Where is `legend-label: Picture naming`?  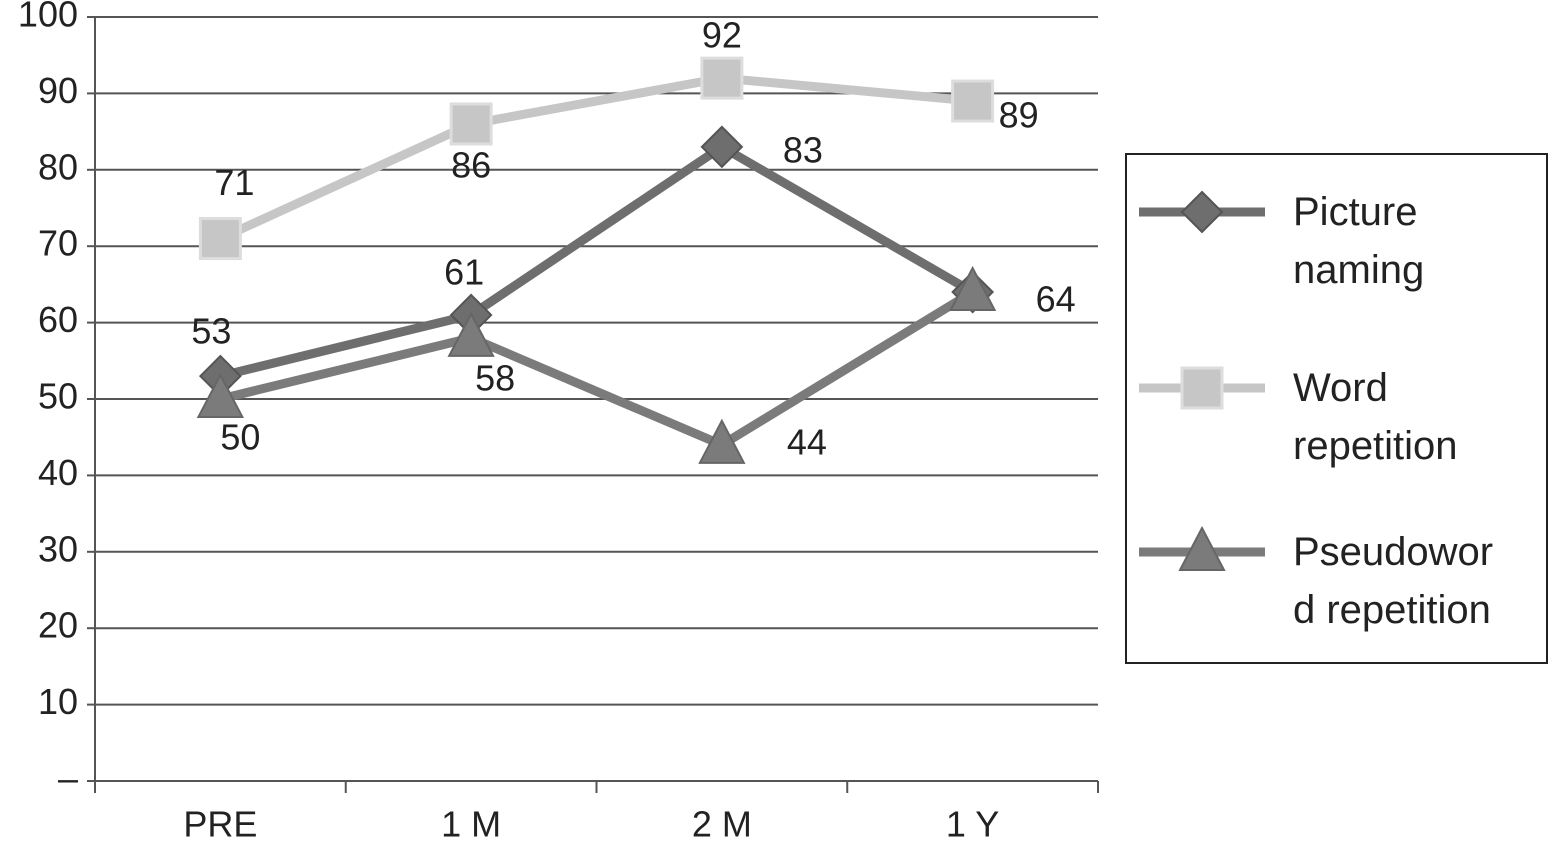 legend-label: Picture naming is located at coordinates (1359, 241).